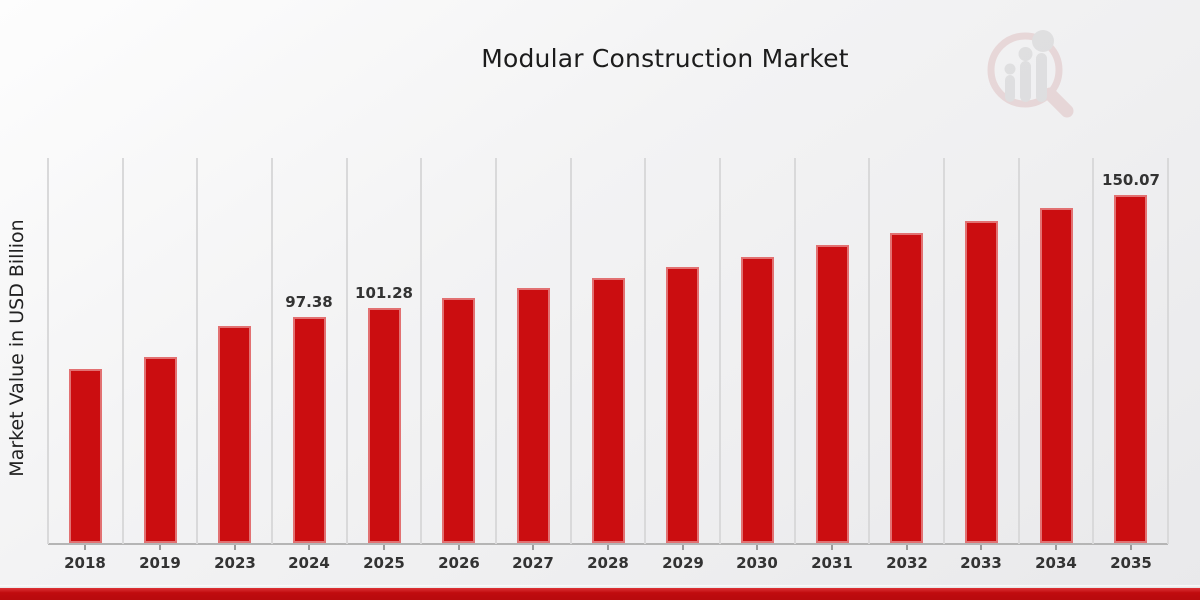 The height and width of the screenshot is (600, 1200). Describe the element at coordinates (160, 563) in the screenshot. I see `x-axis-label-2019: 2019` at that location.